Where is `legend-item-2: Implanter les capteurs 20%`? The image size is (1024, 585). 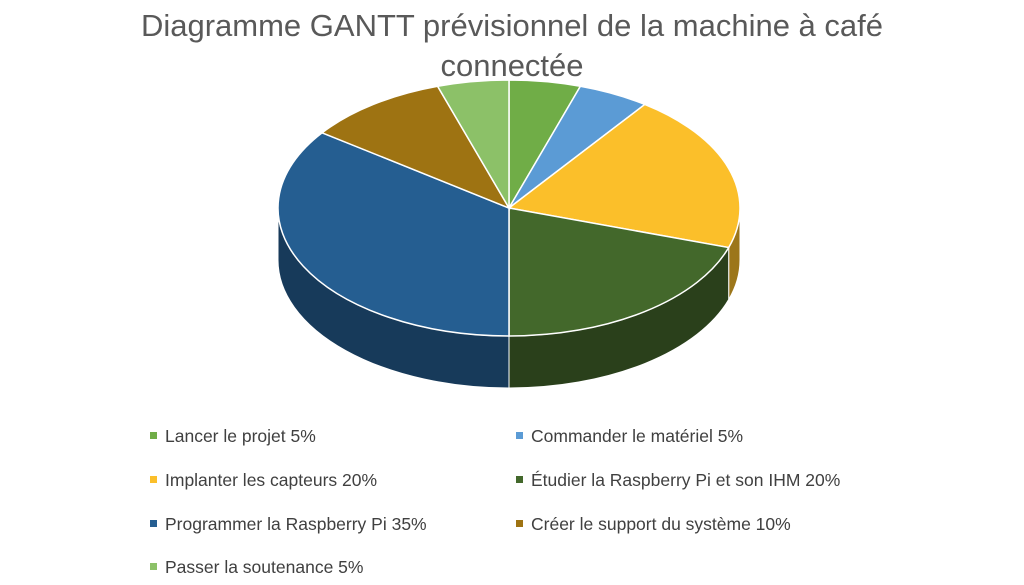 legend-item-2: Implanter les capteurs 20% is located at coordinates (263, 480).